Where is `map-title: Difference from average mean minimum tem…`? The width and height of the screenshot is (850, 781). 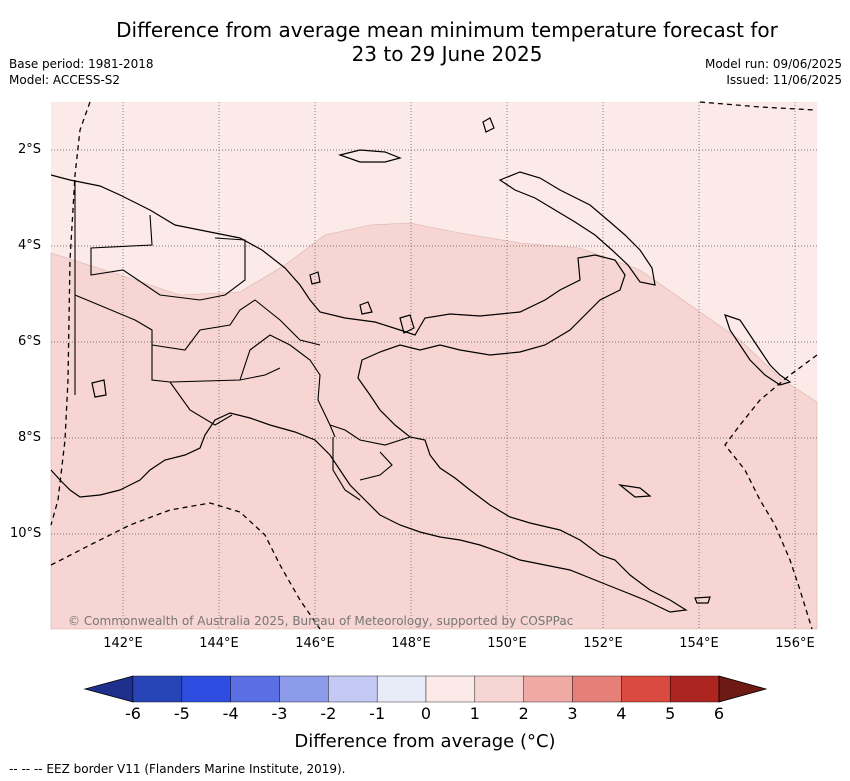 map-title: Difference from average mean minimum tem… is located at coordinates (425, 42).